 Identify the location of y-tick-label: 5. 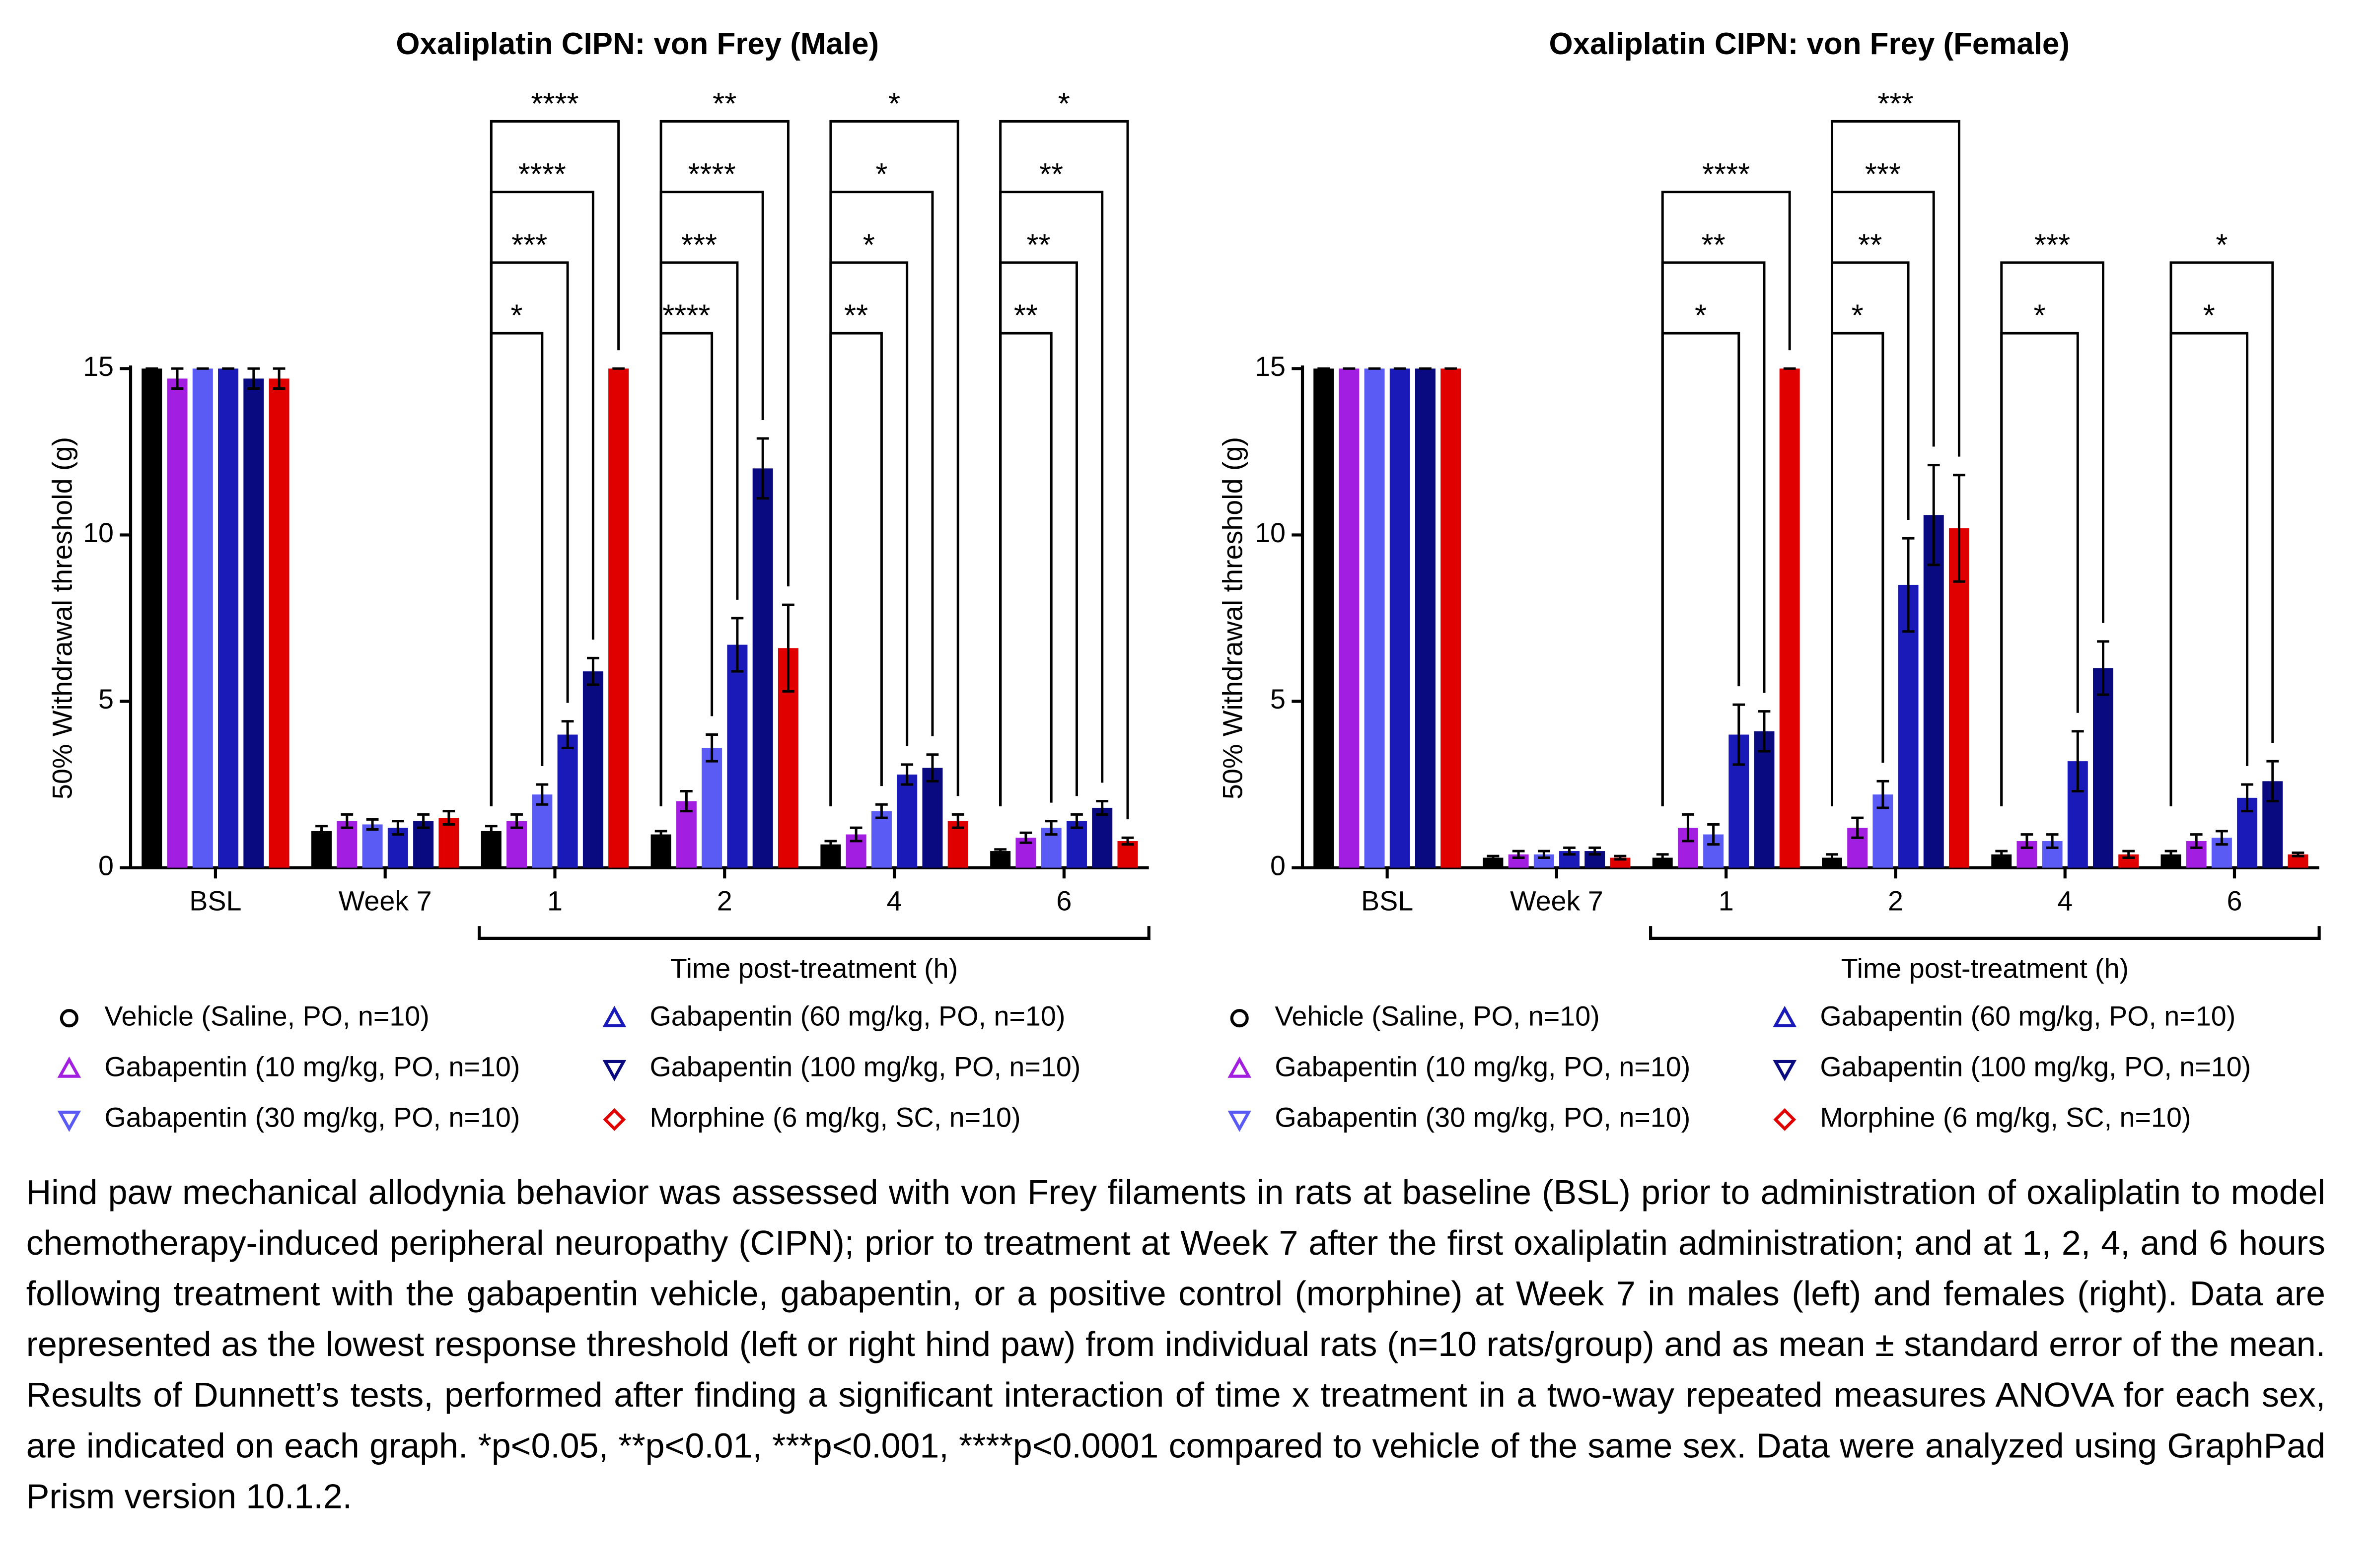
(1278, 699).